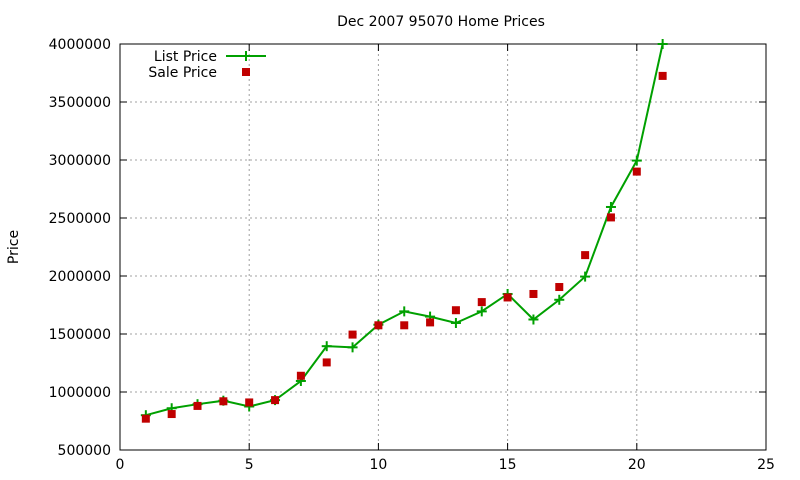 The width and height of the screenshot is (800, 480). What do you see at coordinates (249, 465) in the screenshot?
I see `x-tick-label: 5` at bounding box center [249, 465].